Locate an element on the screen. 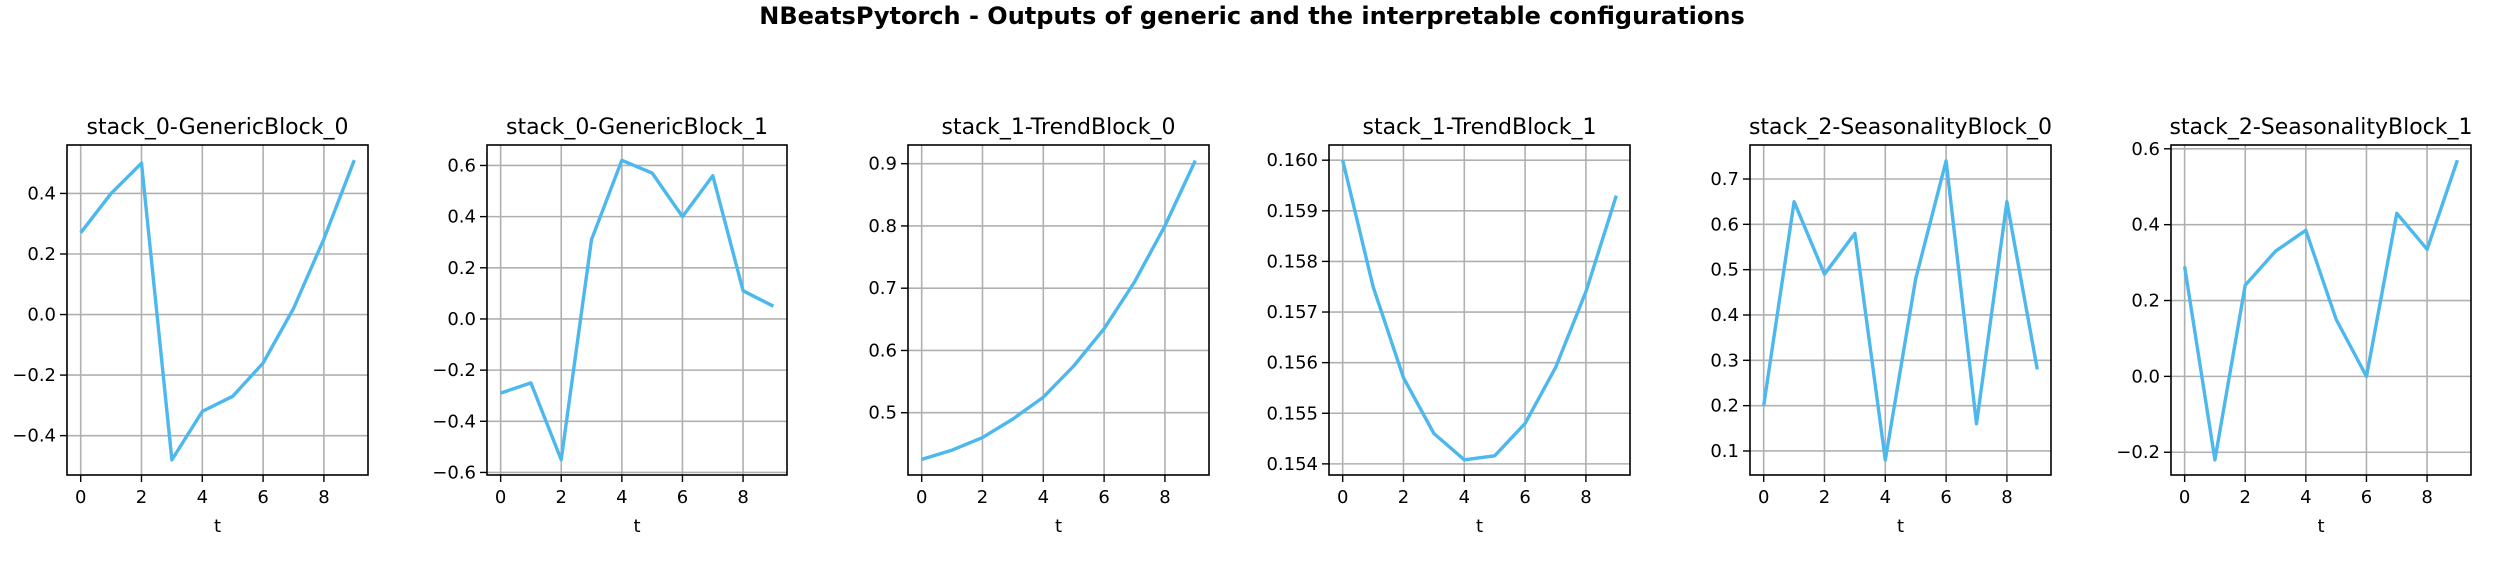  y-tick-label: 0.8 is located at coordinates (882, 226).